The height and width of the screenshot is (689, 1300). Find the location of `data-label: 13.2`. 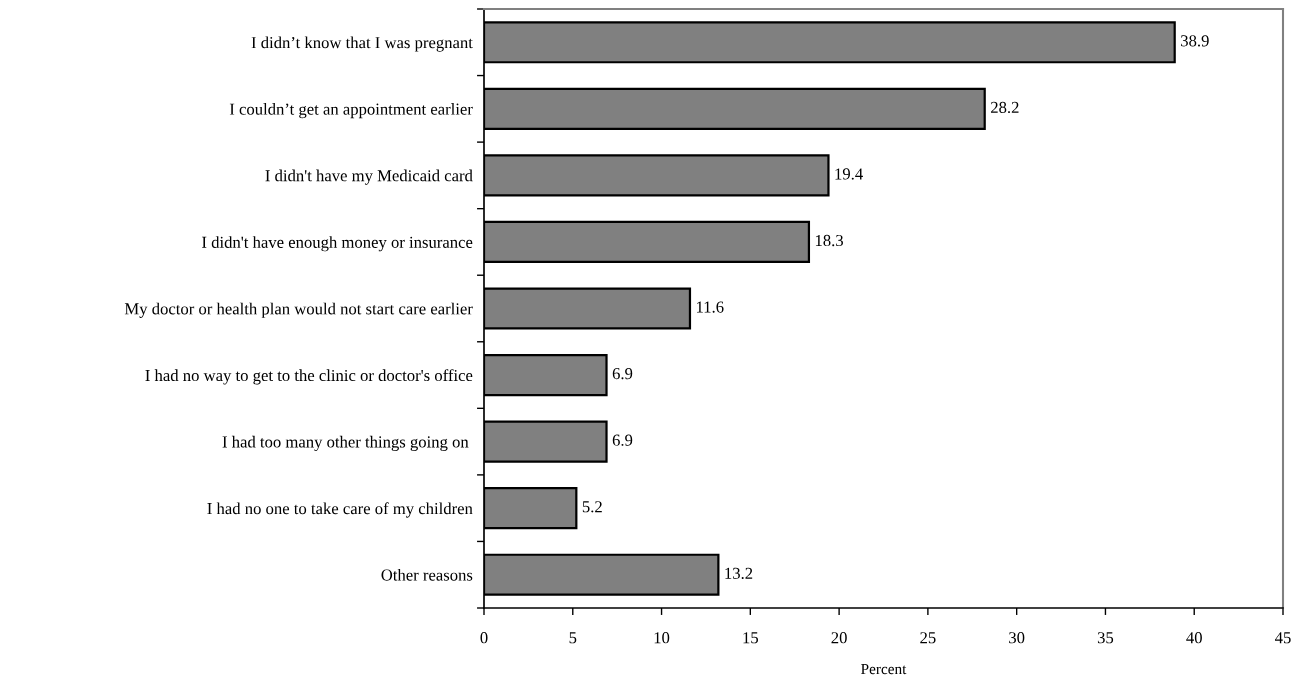

data-label: 13.2 is located at coordinates (739, 573).